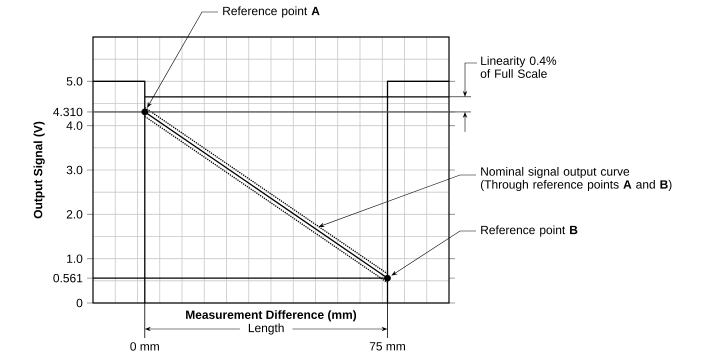  Describe the element at coordinates (518, 67) in the screenshot. I see `text: Linearity 0.4% of Full Scale` at that location.